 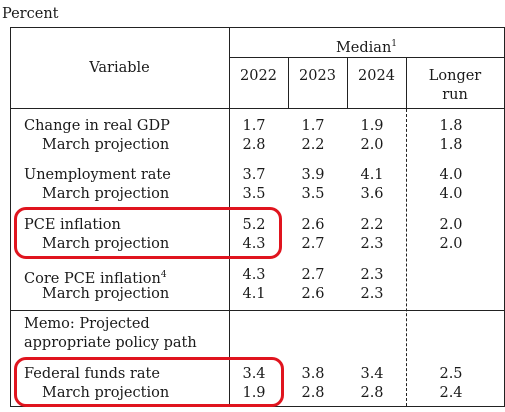 What do you see at coordinates (106, 244) in the screenshot?
I see `row-label-pce-march: March projection` at bounding box center [106, 244].